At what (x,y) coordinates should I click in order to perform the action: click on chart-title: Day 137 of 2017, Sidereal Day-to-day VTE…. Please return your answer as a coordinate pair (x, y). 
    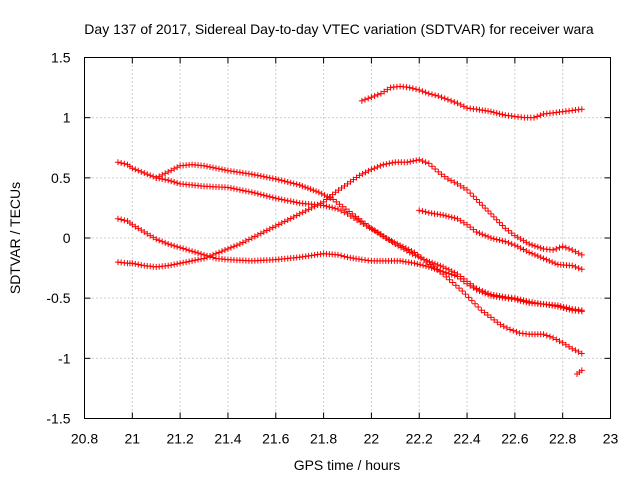
    Looking at the image, I should click on (339, 29).